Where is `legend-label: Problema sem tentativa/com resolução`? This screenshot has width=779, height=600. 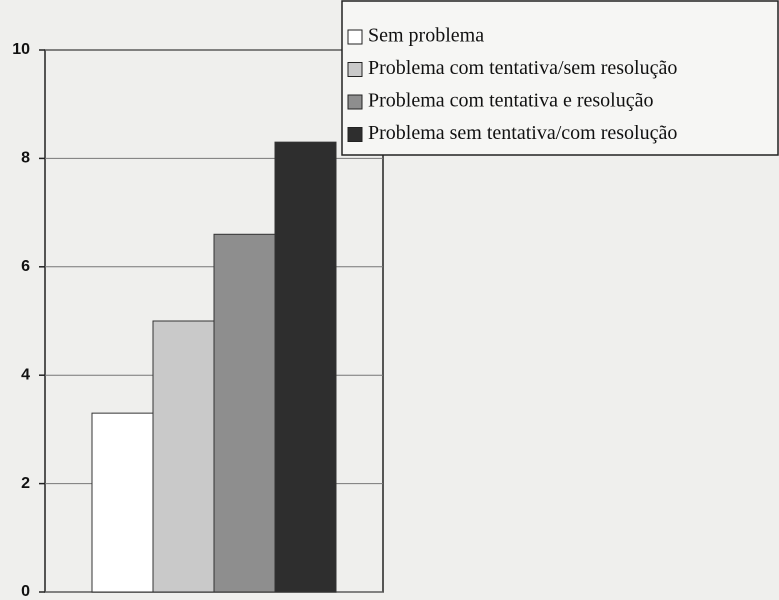
legend-label: Problema sem tentativa/com resolução is located at coordinates (522, 133).